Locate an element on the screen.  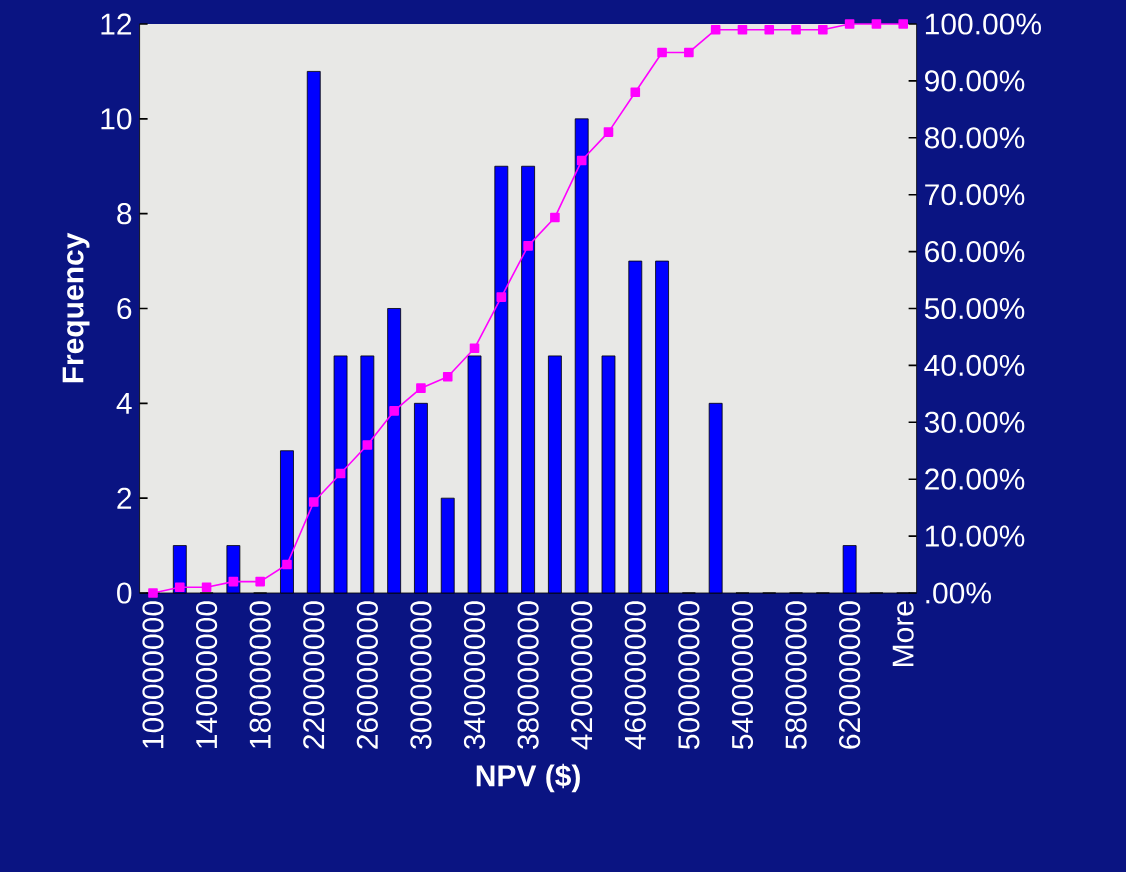
x-tick-label: 340000000 is located at coordinates (474, 675).